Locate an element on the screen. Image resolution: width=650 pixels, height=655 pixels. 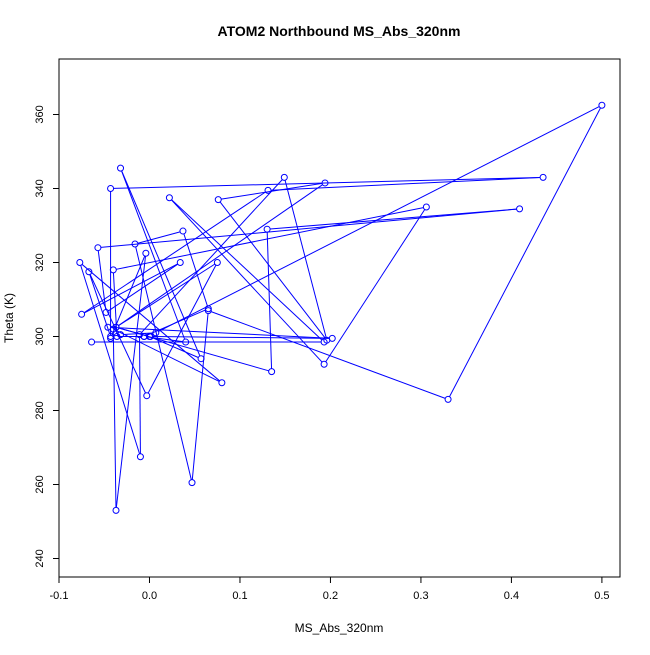
y-axis: 240 260 280 300 320 340 360 is located at coordinates (46, 336).